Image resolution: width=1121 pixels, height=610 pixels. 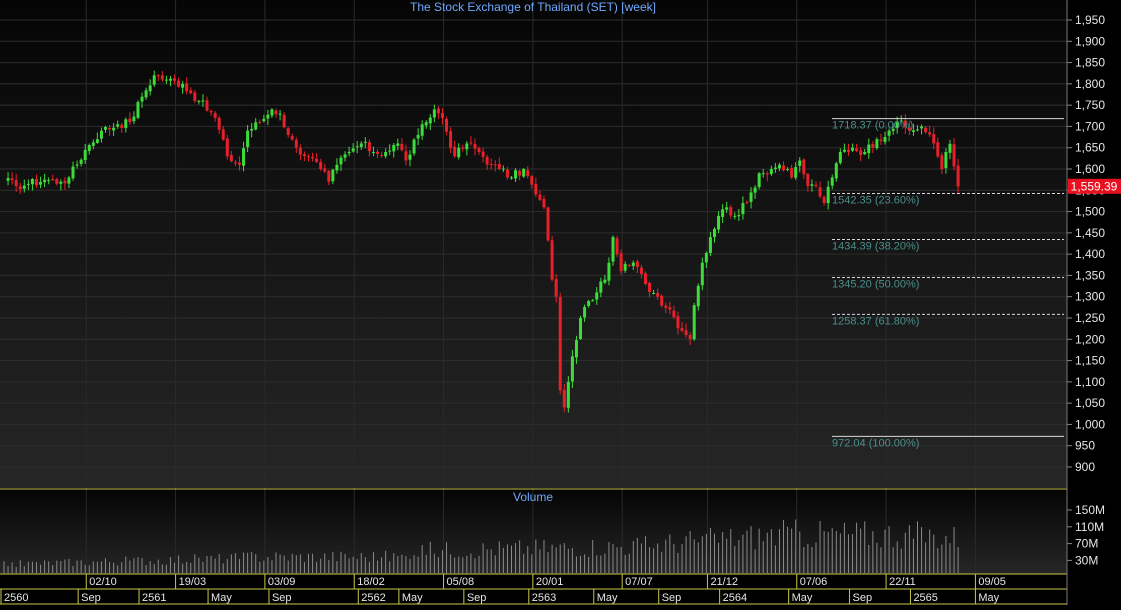 I want to click on x-period-label: 2565, so click(x=925, y=598).